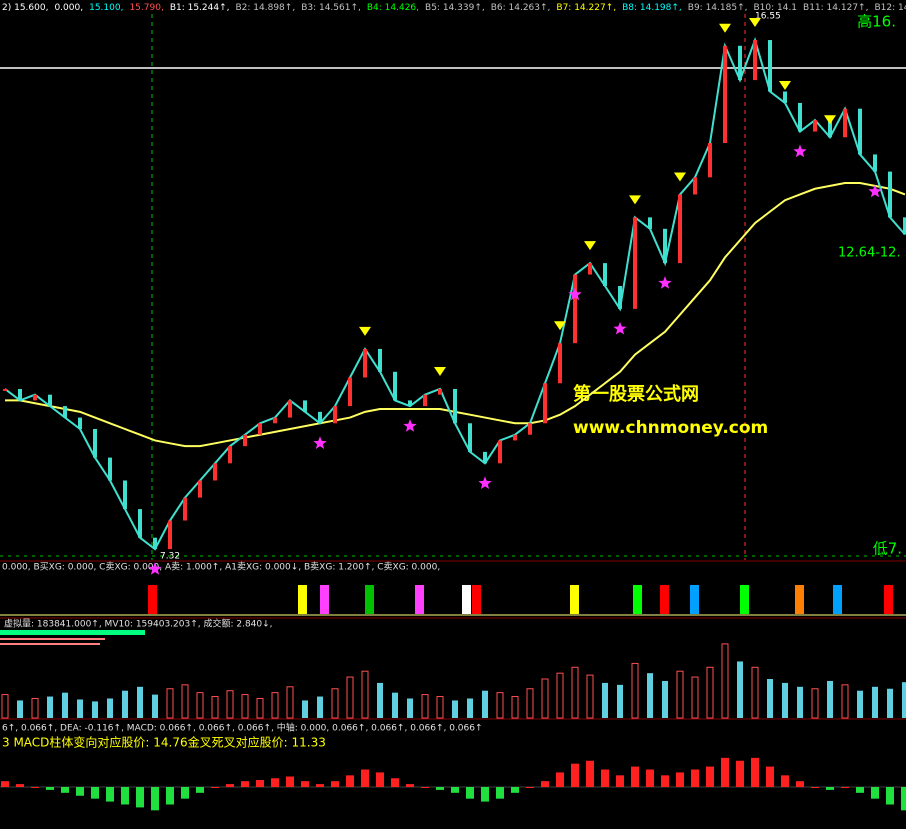 Image resolution: width=906 pixels, height=829 pixels. I want to click on header-item: B4: 14.426,, so click(393, 8).